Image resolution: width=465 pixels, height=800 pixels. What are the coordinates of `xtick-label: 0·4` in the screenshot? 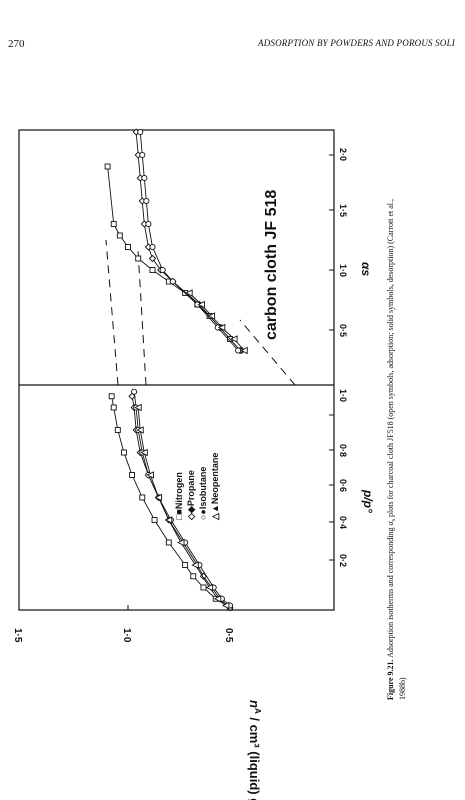 It's located at (343, 522).